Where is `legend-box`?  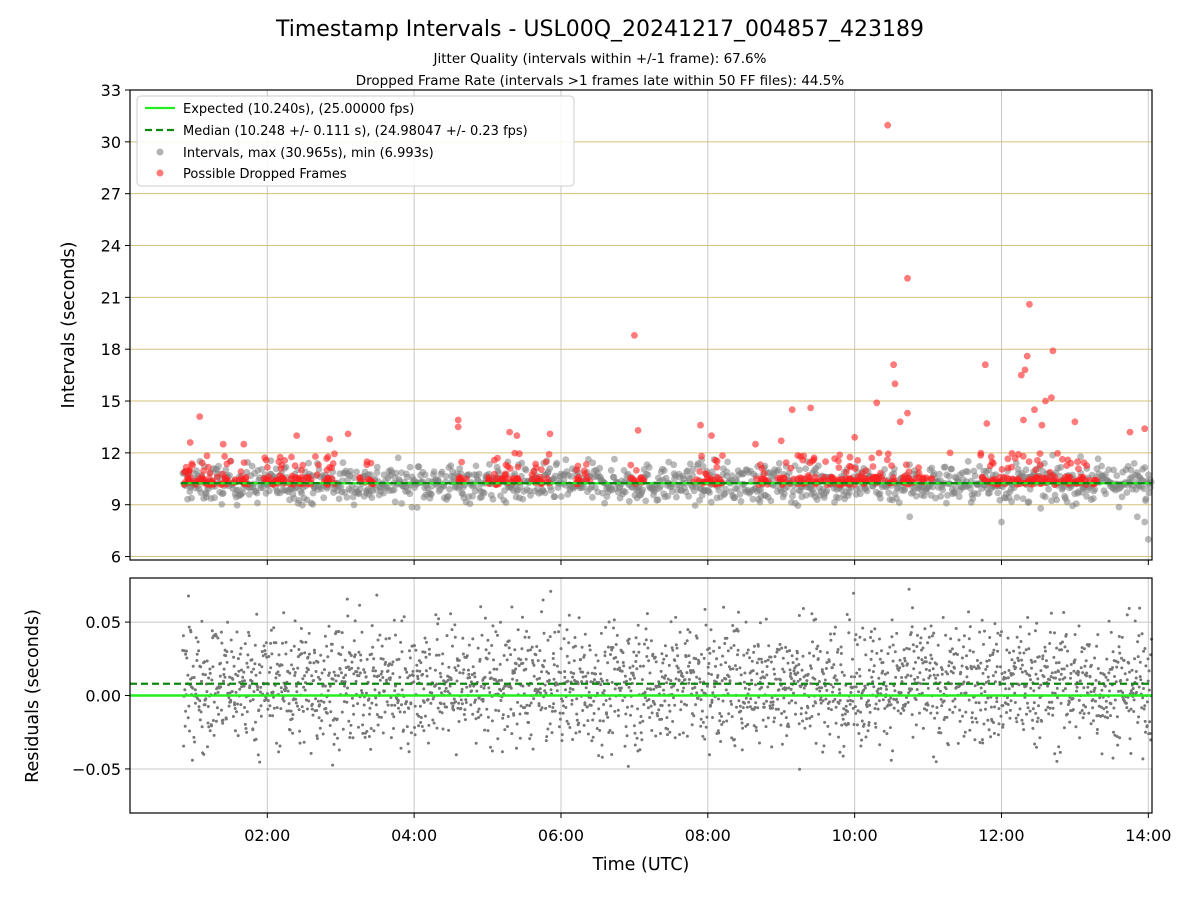
legend-box is located at coordinates (355, 141).